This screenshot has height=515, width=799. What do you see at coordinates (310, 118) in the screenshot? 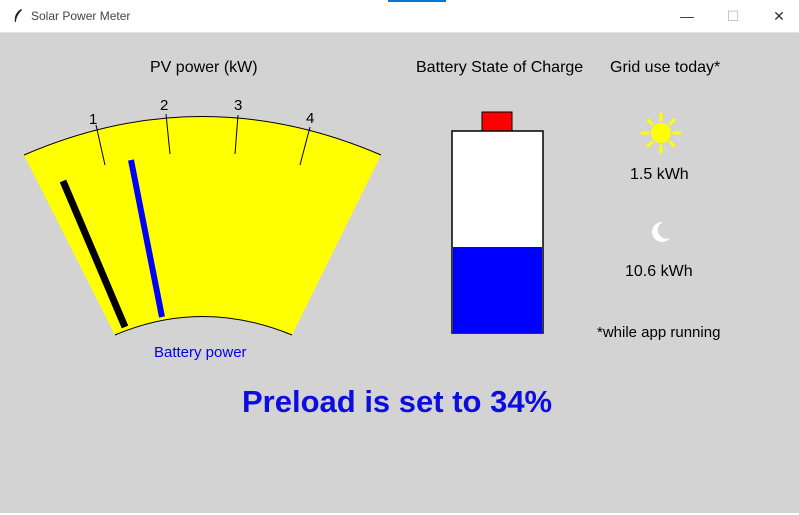
I see `gauge-tick-label-4: 4` at bounding box center [310, 118].